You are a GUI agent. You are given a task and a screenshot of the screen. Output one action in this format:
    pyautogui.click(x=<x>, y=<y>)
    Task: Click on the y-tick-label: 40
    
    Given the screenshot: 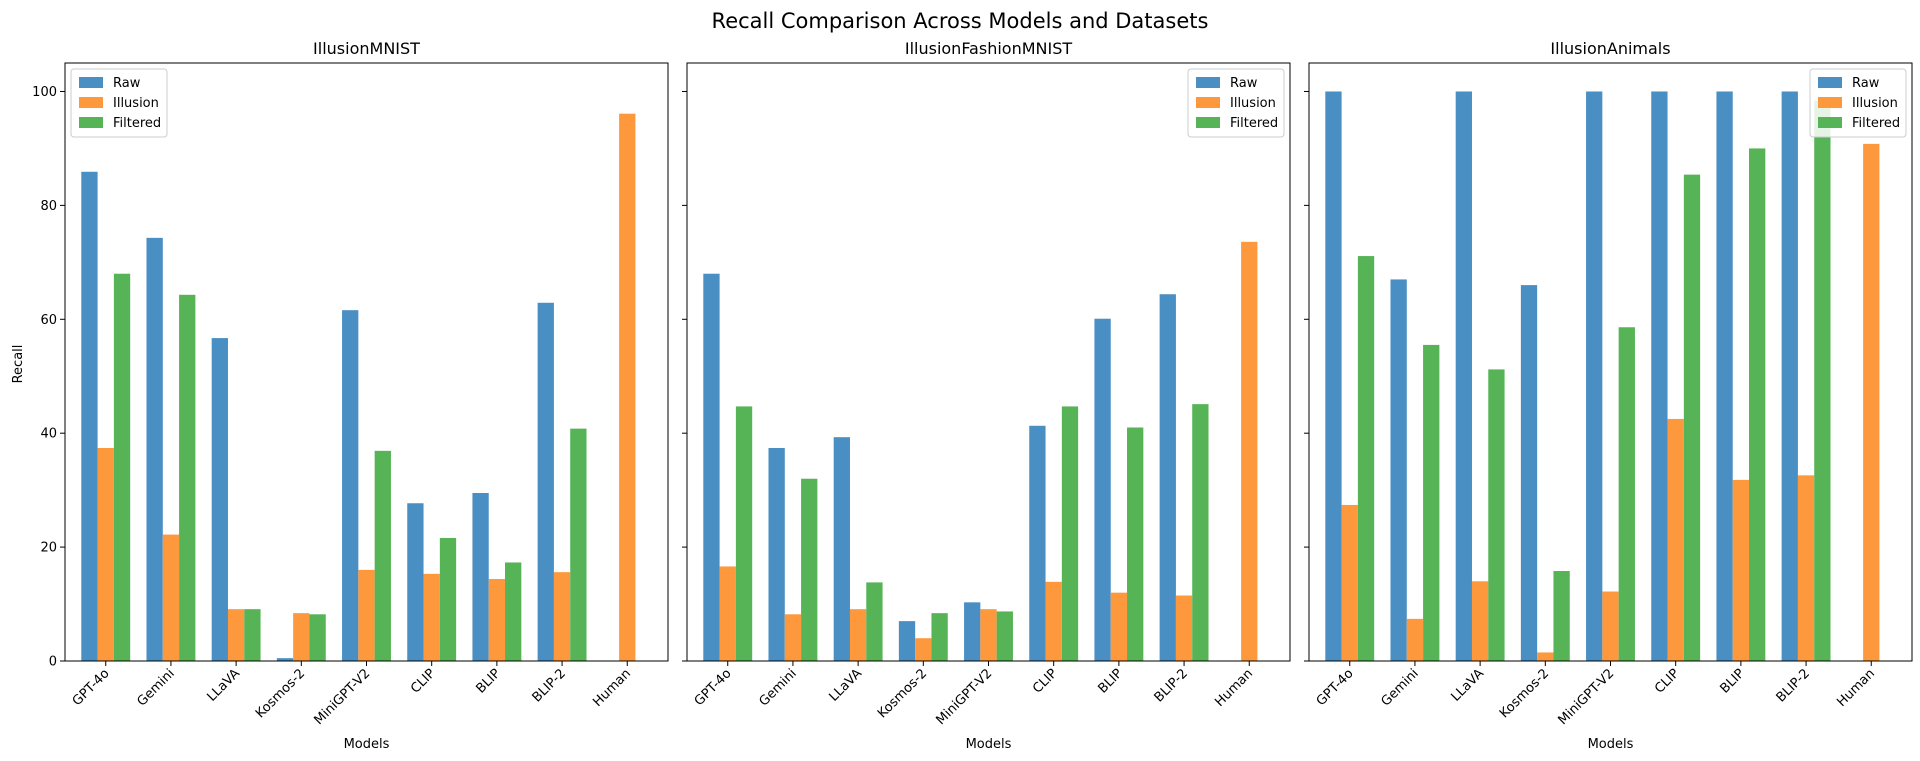 What is the action you would take?
    pyautogui.click(x=48, y=434)
    